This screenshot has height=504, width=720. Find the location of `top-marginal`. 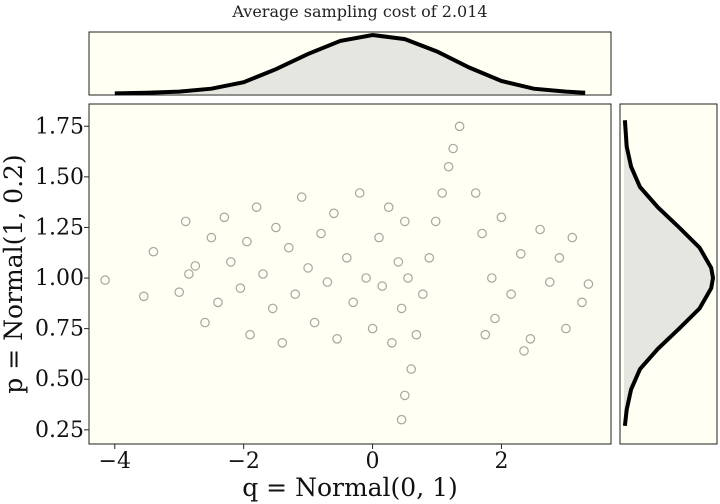

top-marginal is located at coordinates (350, 63).